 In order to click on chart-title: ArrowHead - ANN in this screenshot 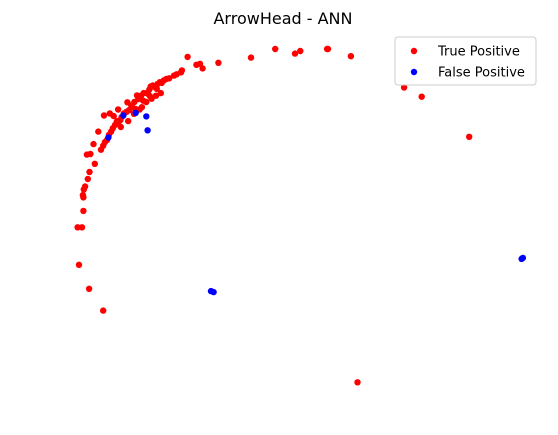, I will do `click(282, 18)`.